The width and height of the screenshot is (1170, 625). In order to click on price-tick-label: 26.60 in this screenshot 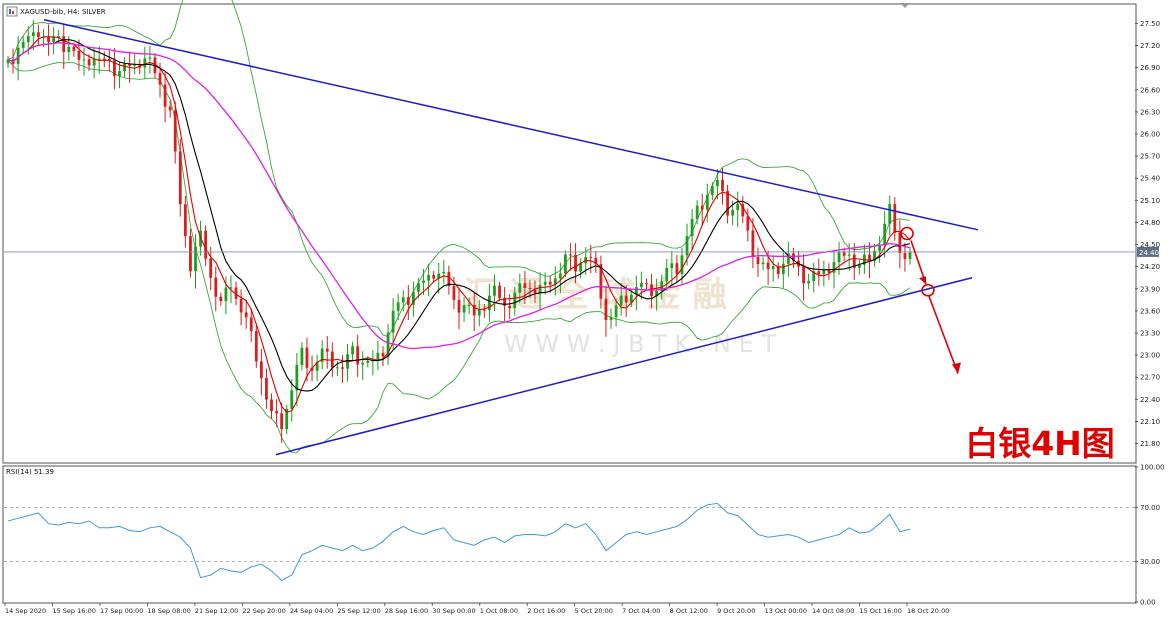, I will do `click(1150, 90)`.